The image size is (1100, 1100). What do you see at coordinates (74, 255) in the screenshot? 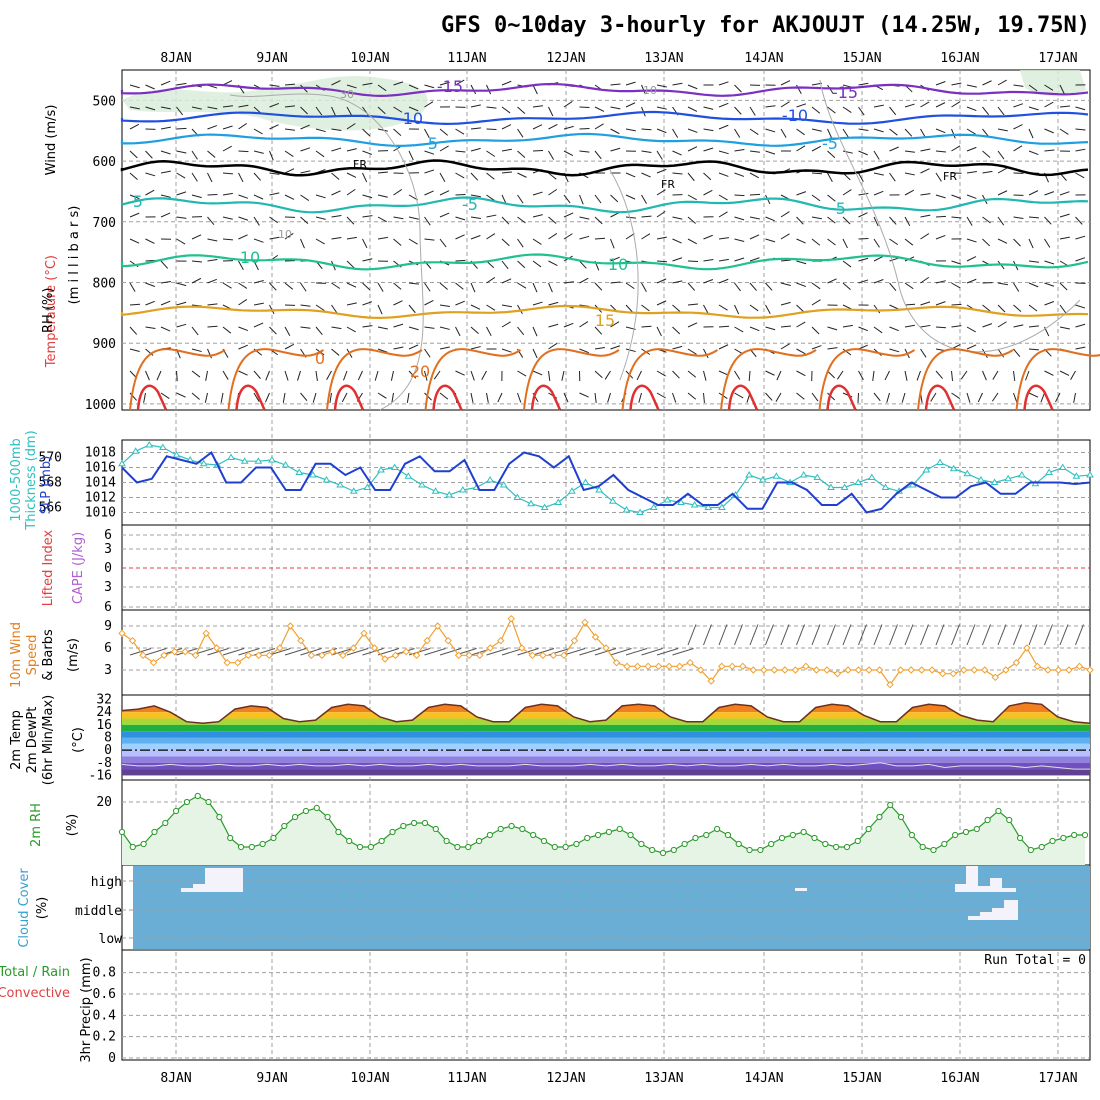
I see `upper-label-mb: (m i l l i b a r s)` at bounding box center [74, 255].